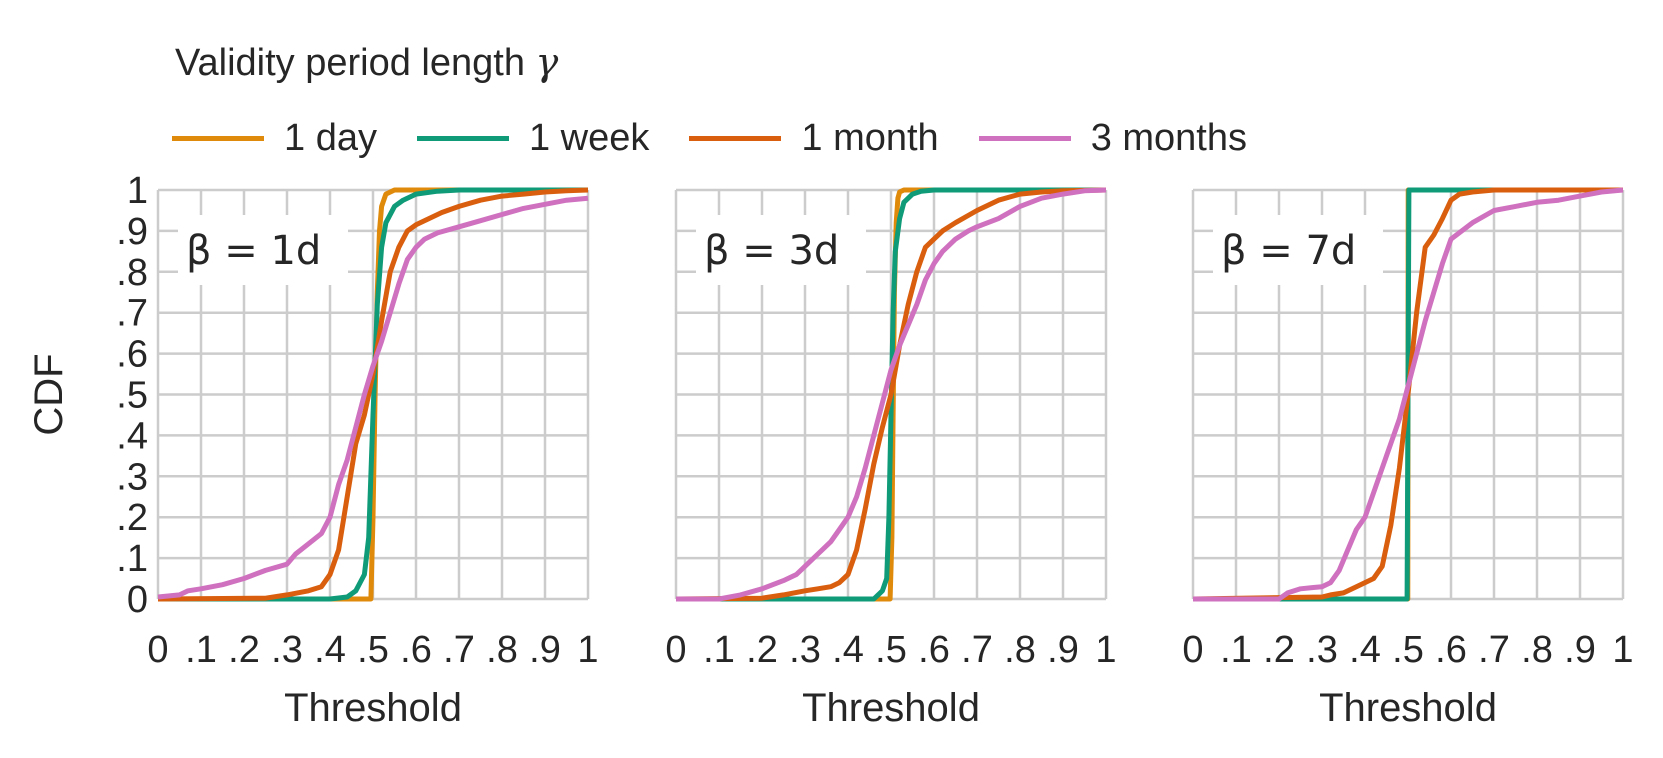  I want to click on y-tick-label: .2, so click(132, 518).